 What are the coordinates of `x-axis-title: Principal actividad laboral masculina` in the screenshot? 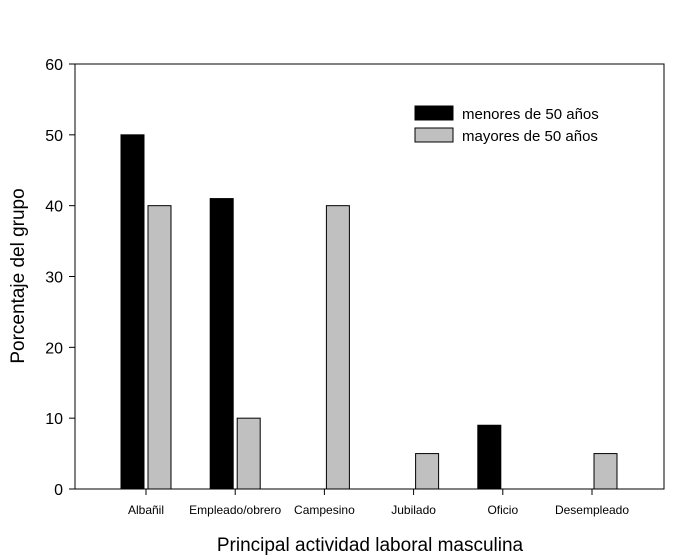 It's located at (370, 545).